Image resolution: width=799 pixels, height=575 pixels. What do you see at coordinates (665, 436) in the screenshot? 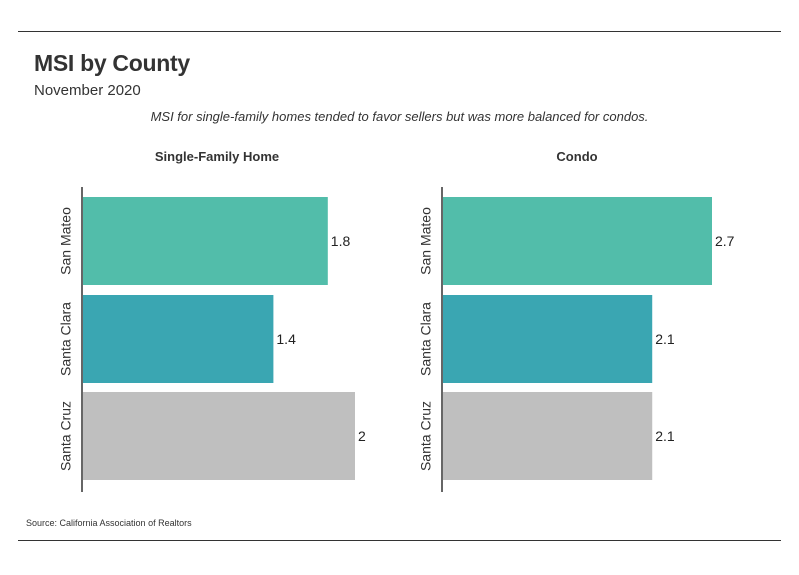
I see `data-label-santa-cruz: 2.1` at bounding box center [665, 436].